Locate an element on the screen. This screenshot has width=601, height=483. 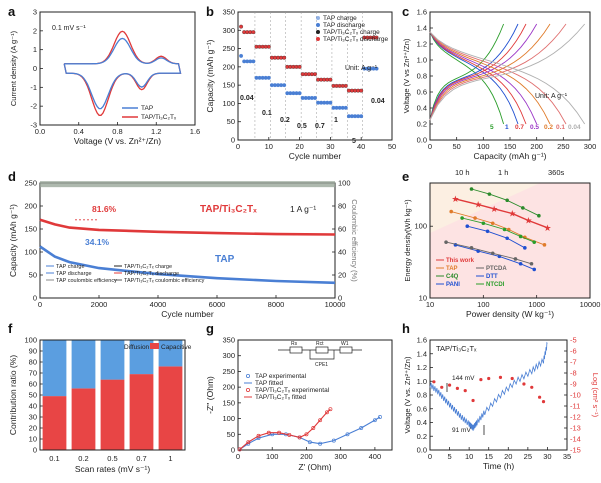
chart-h-xtick-label: 20 is located at coordinates (508, 456).